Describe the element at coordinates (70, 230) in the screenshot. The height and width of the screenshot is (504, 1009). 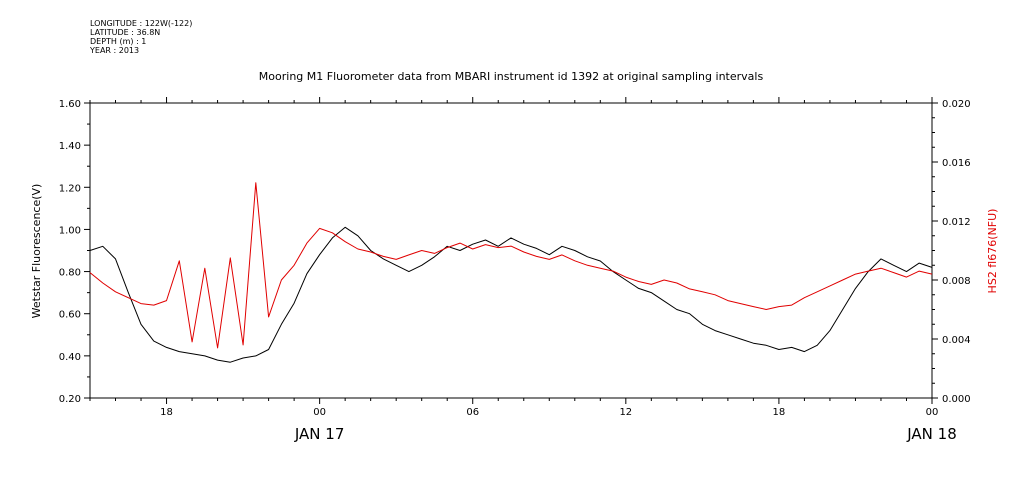
I see `left-tick-label: 1.00` at that location.